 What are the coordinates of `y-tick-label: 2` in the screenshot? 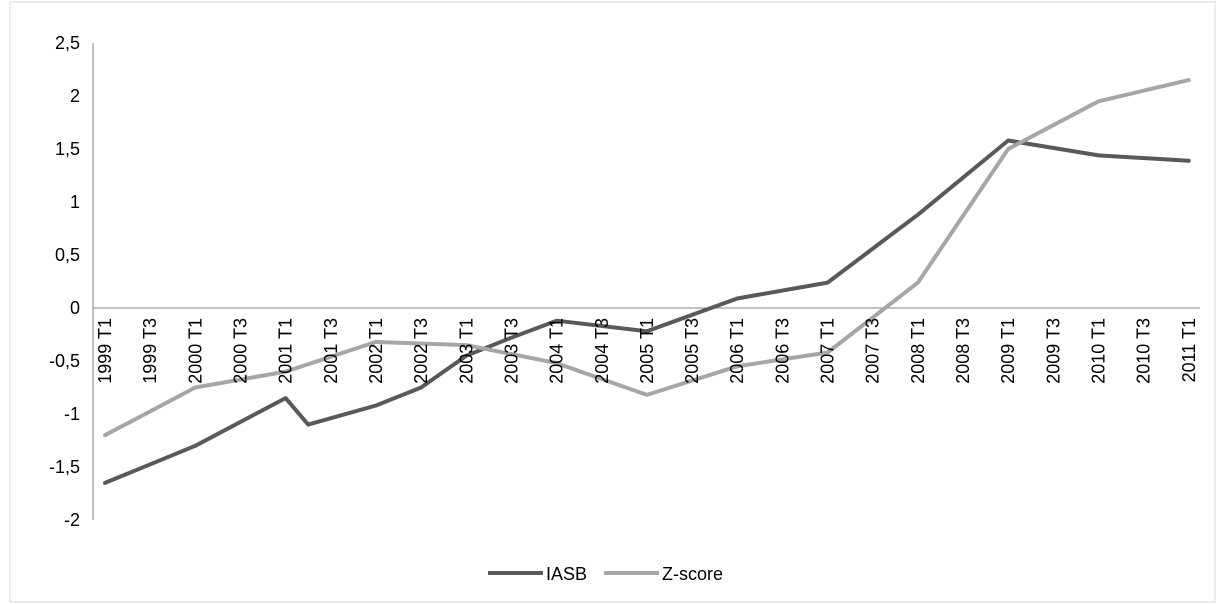 It's located at (75, 96).